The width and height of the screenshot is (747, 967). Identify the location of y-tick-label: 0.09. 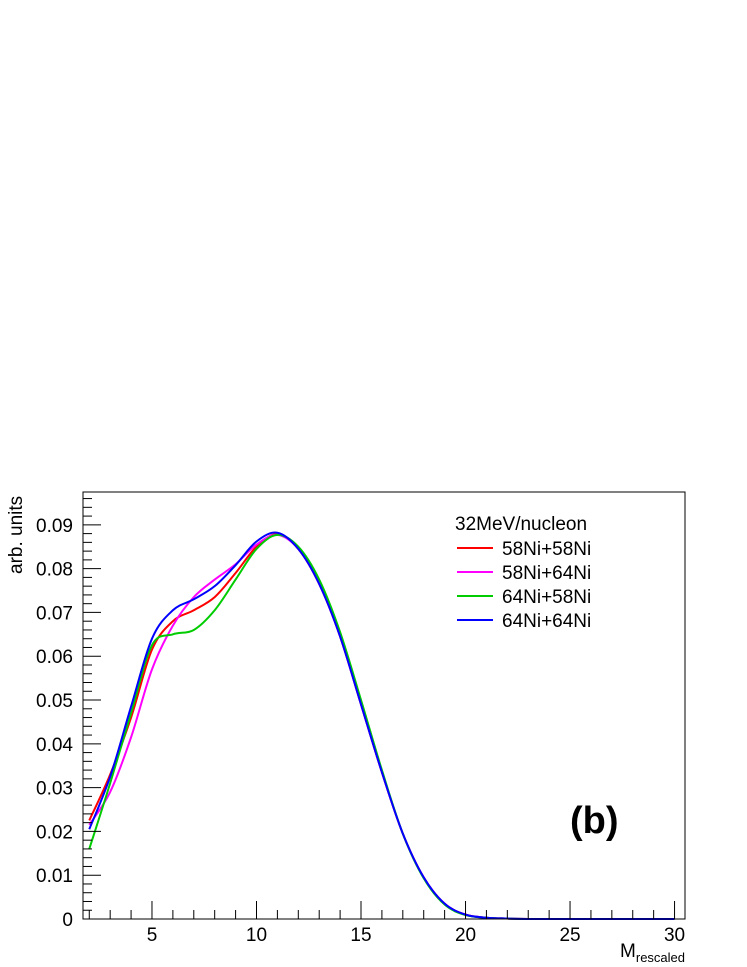
(54, 526).